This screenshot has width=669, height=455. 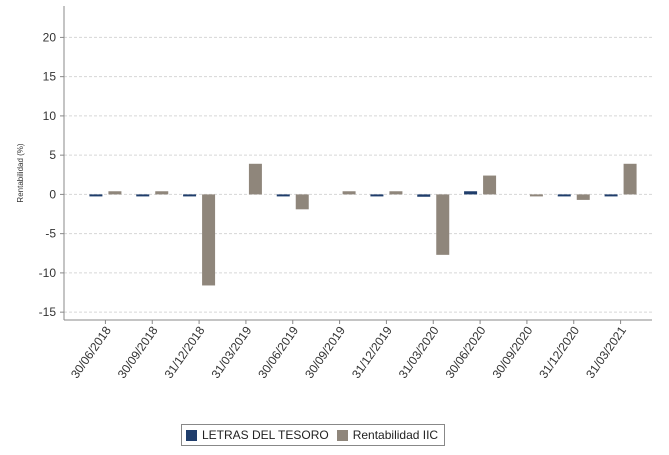 I want to click on legend-item-letras: LETRAS DEL TESORO, so click(x=257, y=435).